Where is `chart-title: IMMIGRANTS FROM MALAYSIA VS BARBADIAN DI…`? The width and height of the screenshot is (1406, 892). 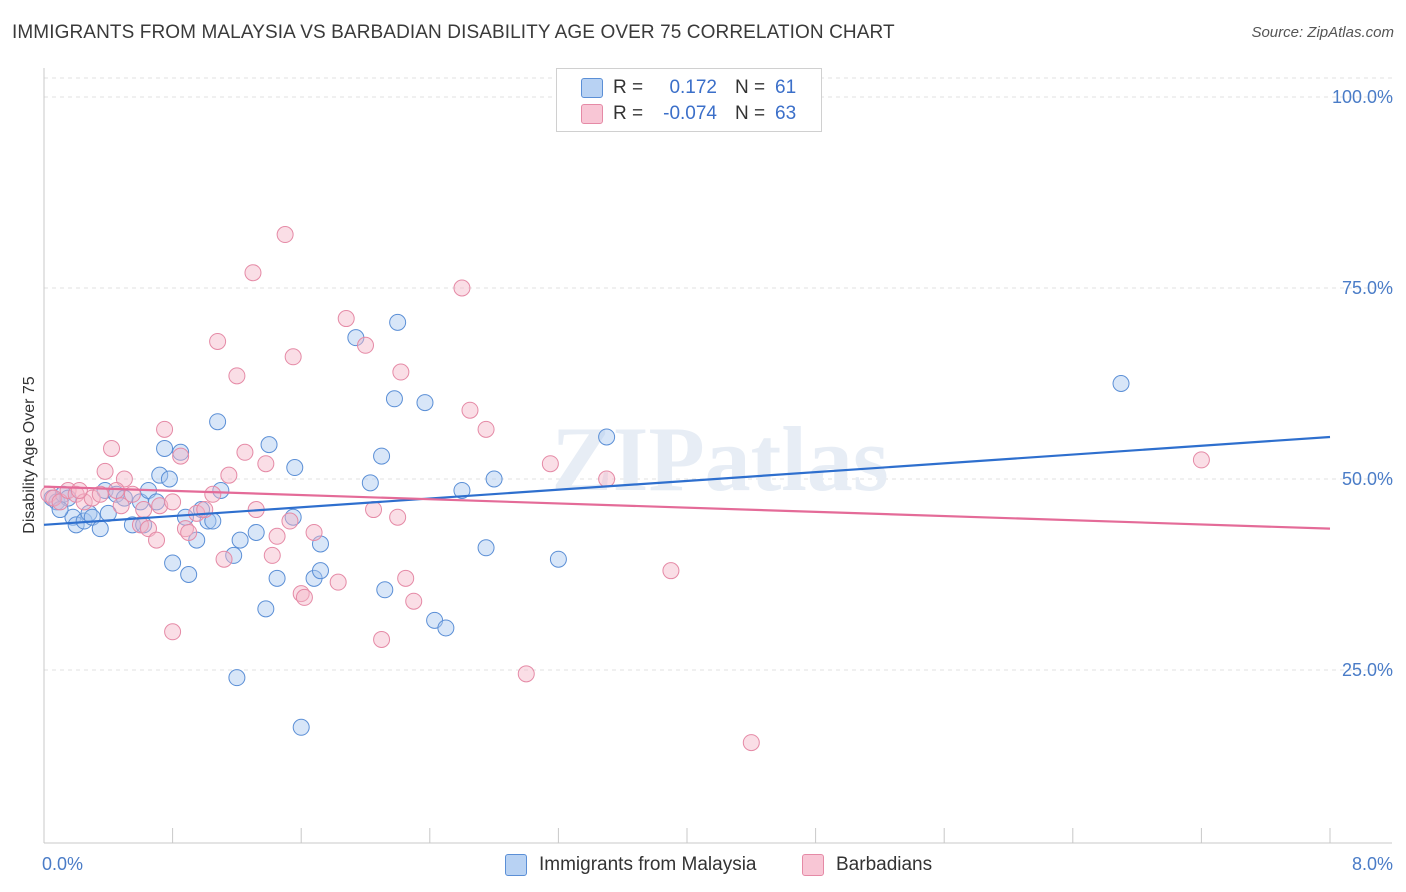
chart-title: IMMIGRANTS FROM MALAYSIA VS BARBADIAN DI… is located at coordinates (453, 32).